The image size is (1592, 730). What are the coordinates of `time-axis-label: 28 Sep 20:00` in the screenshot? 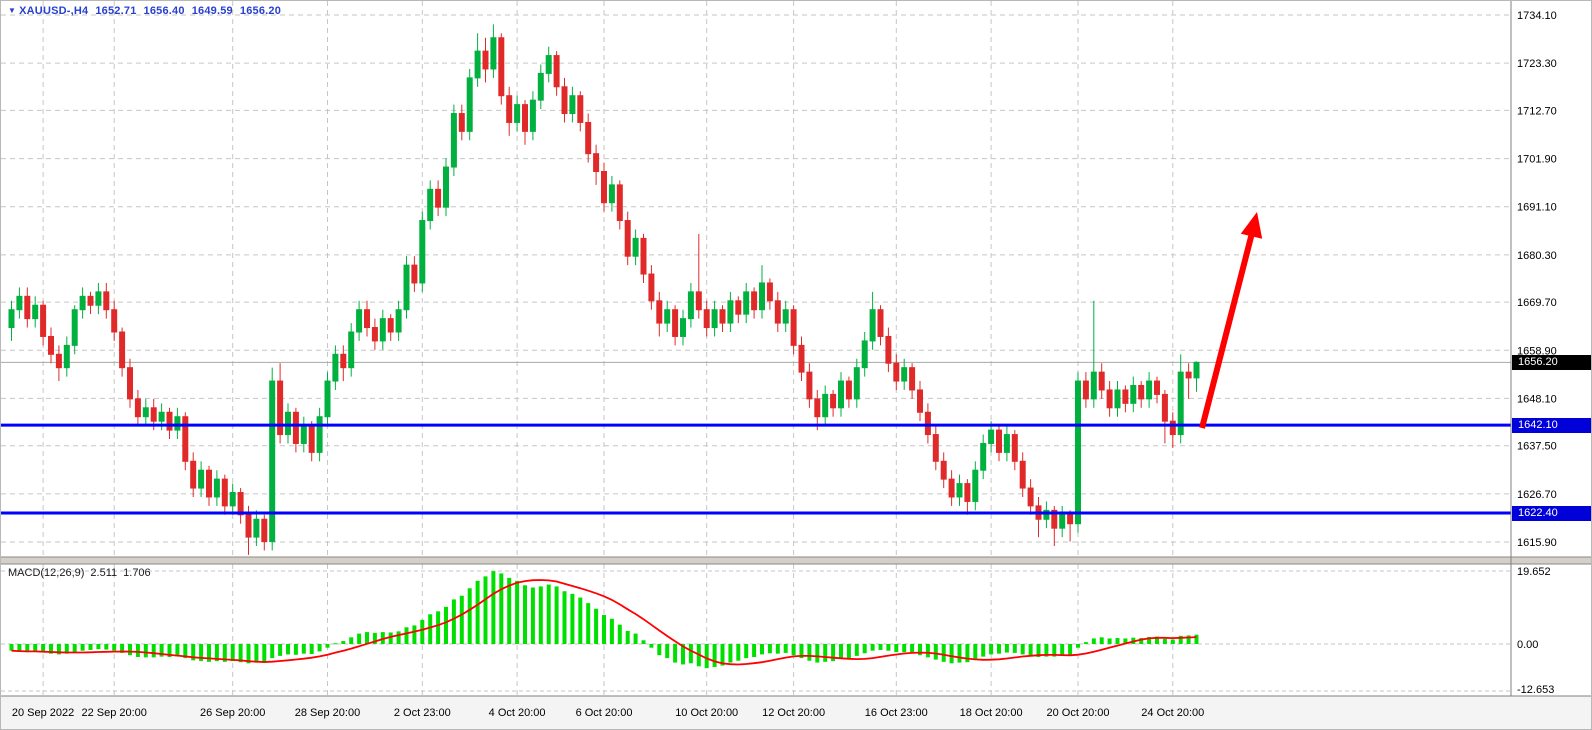 It's located at (327, 713).